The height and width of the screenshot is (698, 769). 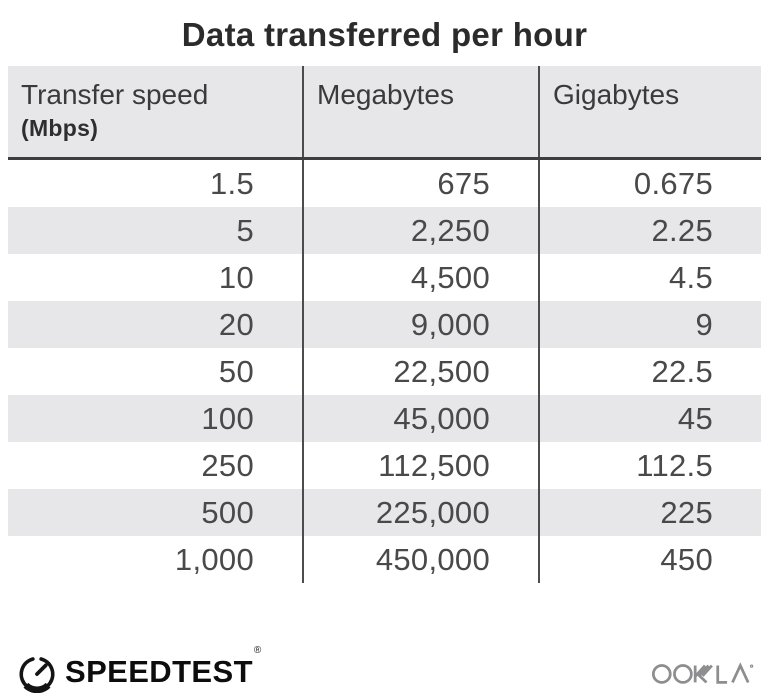 I want to click on column-header-label: Megabytes, so click(x=385, y=94).